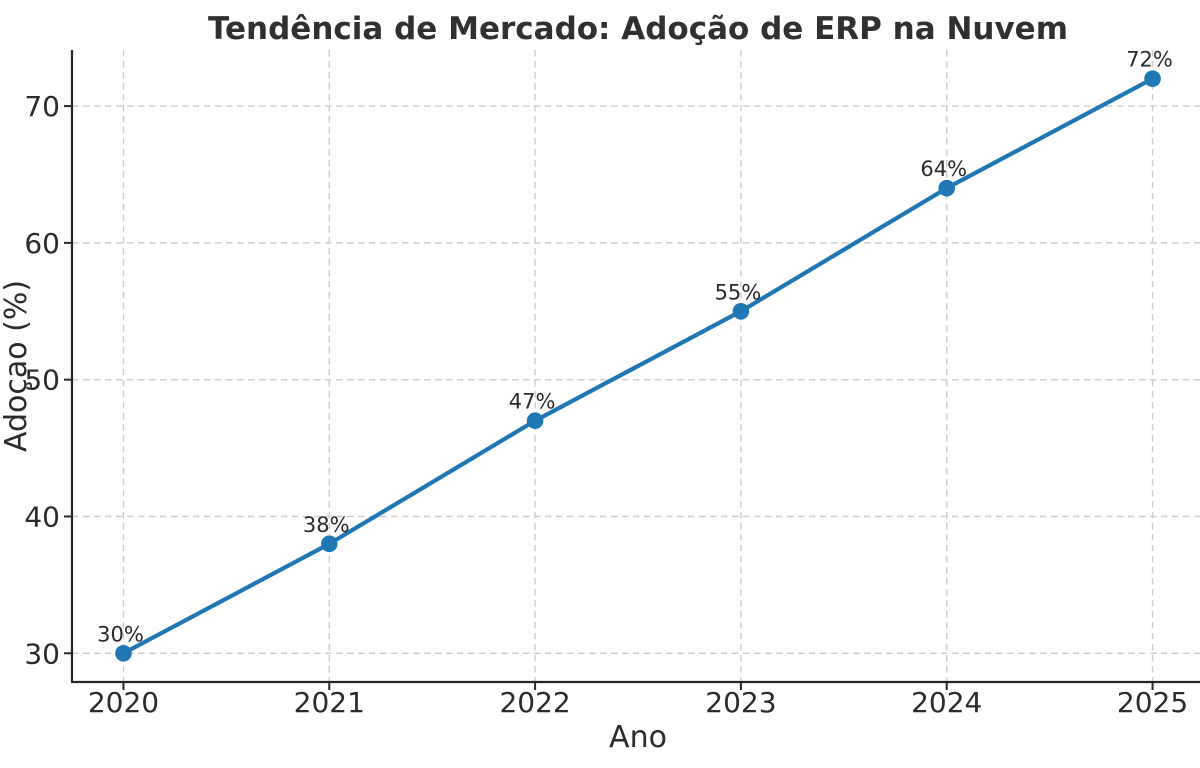 Image resolution: width=1200 pixels, height=768 pixels. What do you see at coordinates (42, 516) in the screenshot?
I see `y-tick-label: 40` at bounding box center [42, 516].